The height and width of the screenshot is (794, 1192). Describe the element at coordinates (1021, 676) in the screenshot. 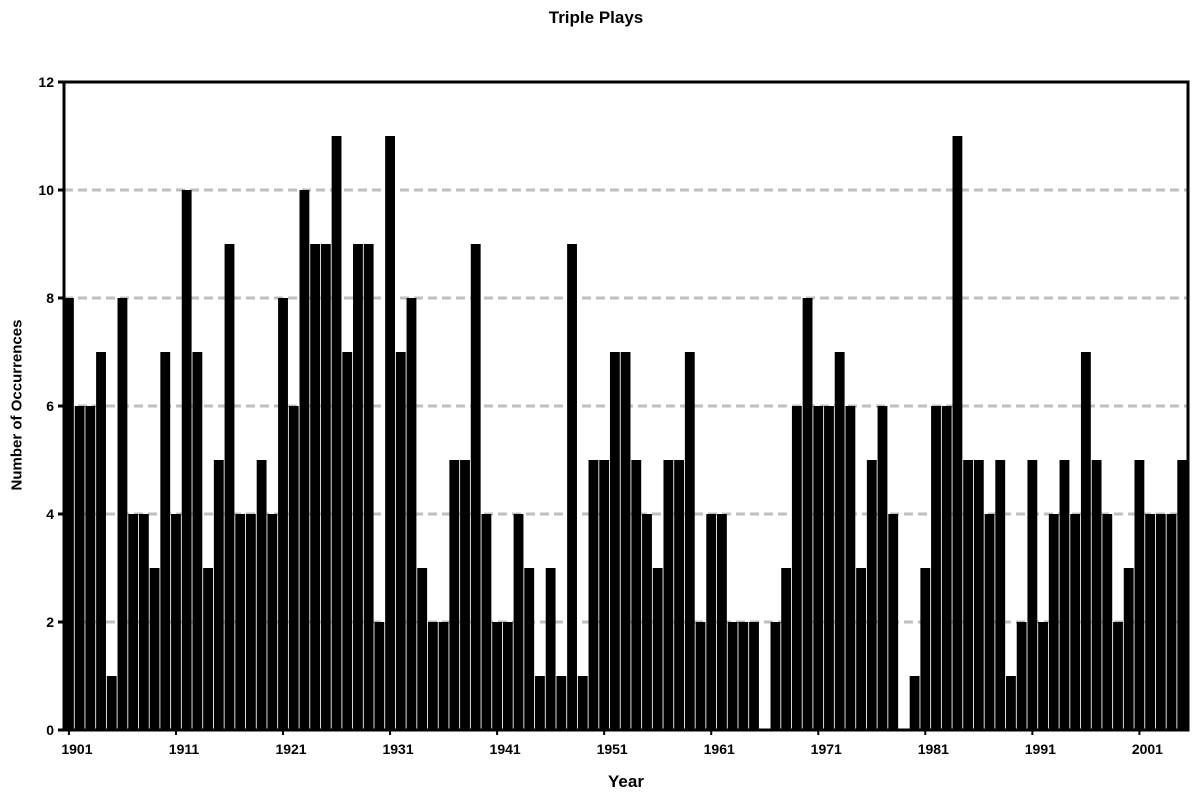

I see `bar-1990` at that location.